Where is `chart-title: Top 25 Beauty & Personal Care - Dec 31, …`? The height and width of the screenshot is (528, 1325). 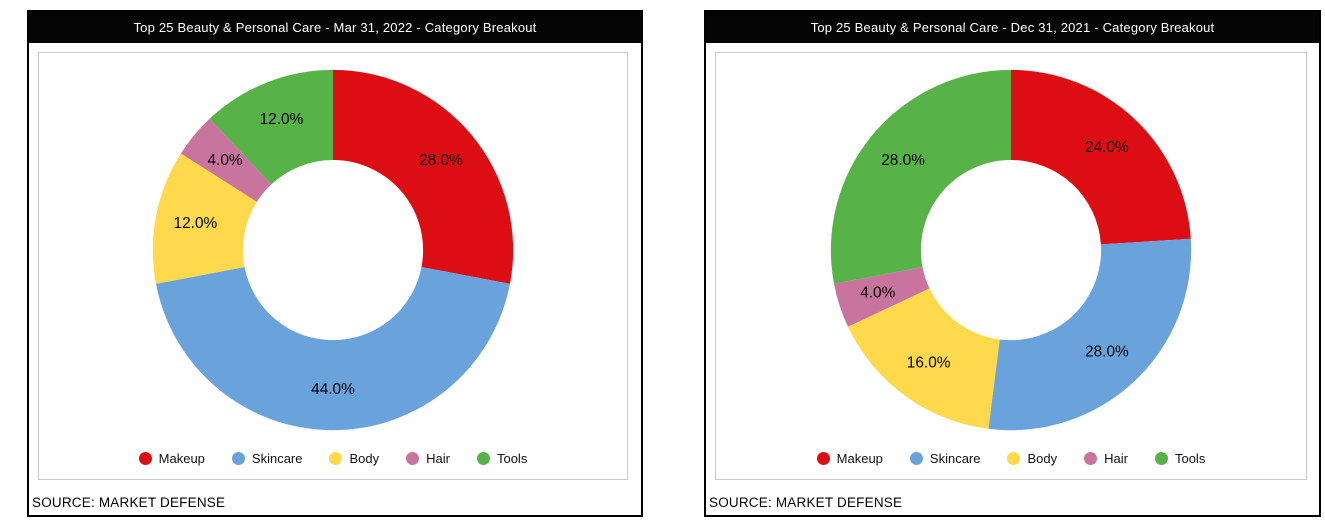
chart-title: Top 25 Beauty & Personal Care - Dec 31, … is located at coordinates (1012, 27).